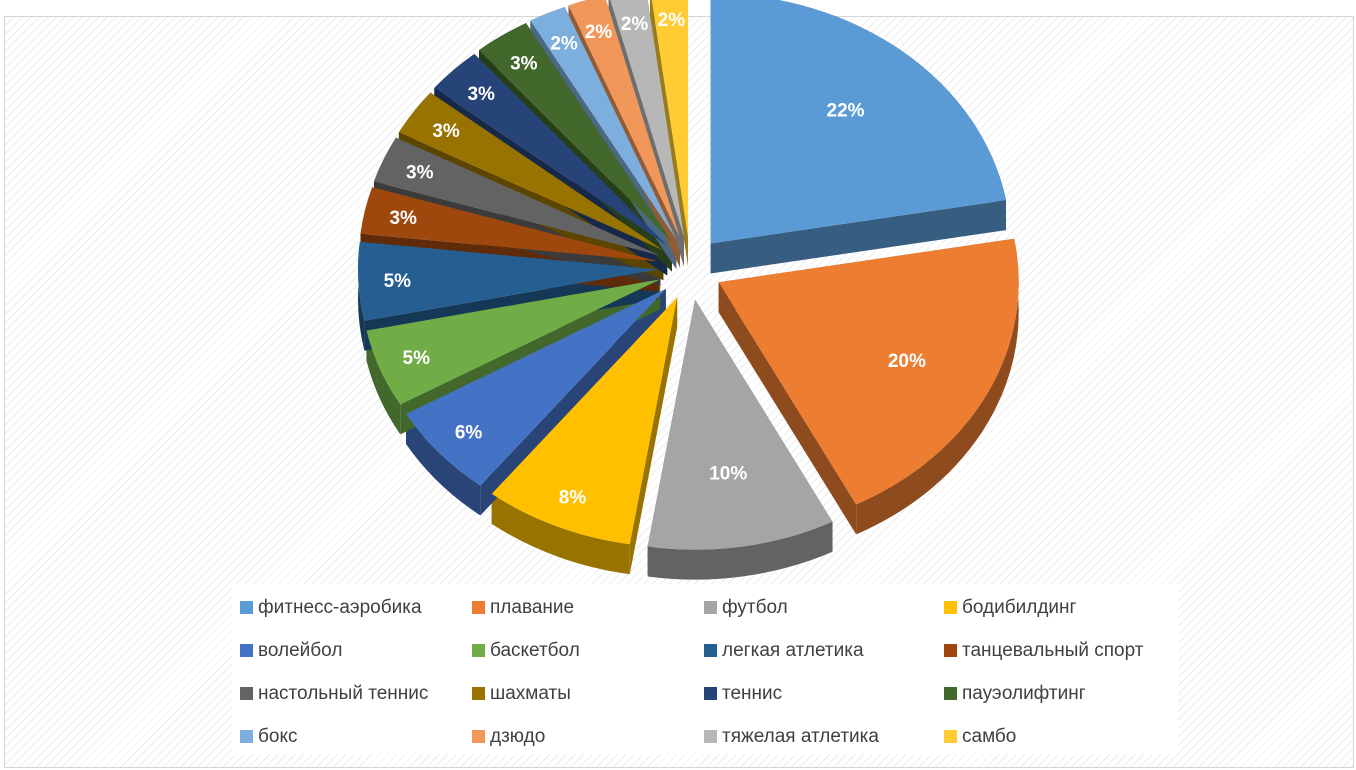 The image size is (1356, 770). What do you see at coordinates (398, 281) in the screenshot?
I see `data-label-легкая-атлетика: 5%` at bounding box center [398, 281].